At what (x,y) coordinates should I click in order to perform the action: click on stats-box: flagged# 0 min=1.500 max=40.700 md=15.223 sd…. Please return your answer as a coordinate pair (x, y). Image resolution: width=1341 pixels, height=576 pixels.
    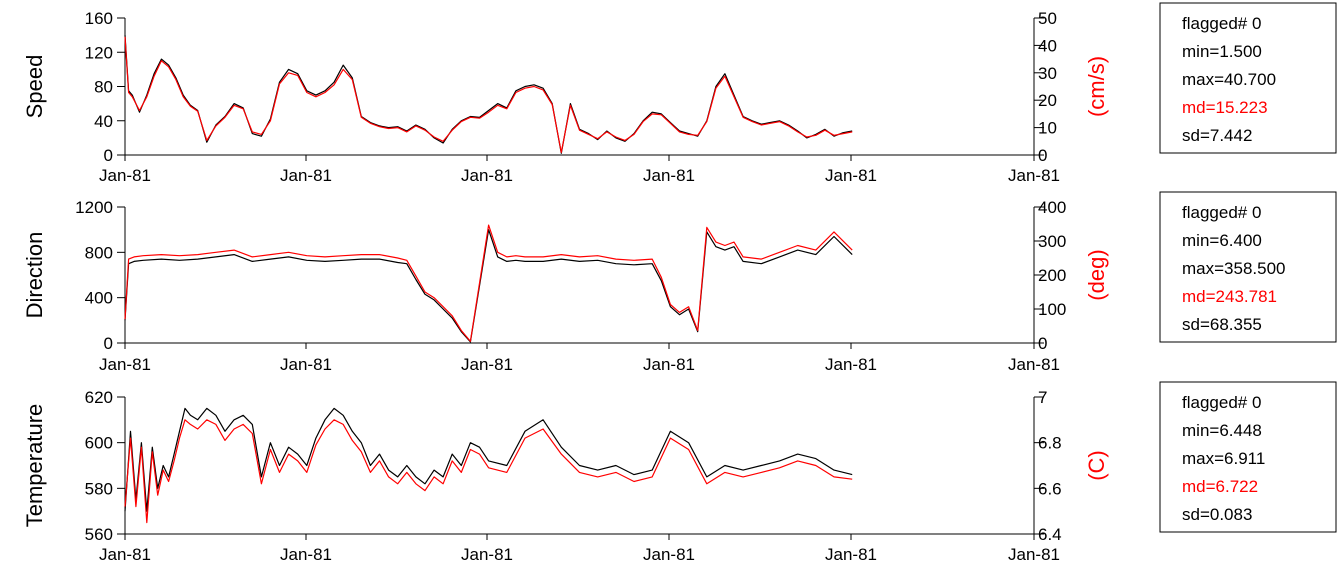
    Looking at the image, I should click on (1248, 78).